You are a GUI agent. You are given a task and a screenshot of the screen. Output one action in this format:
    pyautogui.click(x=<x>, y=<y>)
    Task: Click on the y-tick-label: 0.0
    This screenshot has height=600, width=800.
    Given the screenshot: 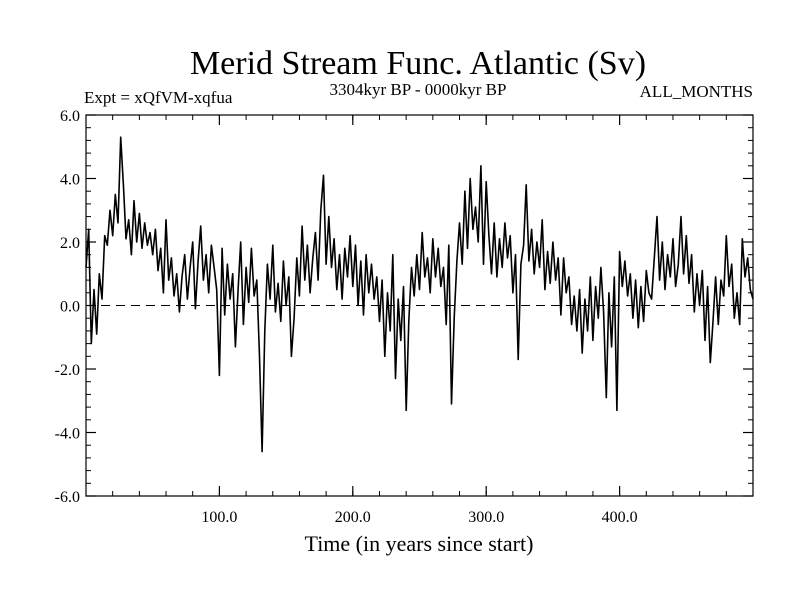 What is the action you would take?
    pyautogui.click(x=70, y=307)
    